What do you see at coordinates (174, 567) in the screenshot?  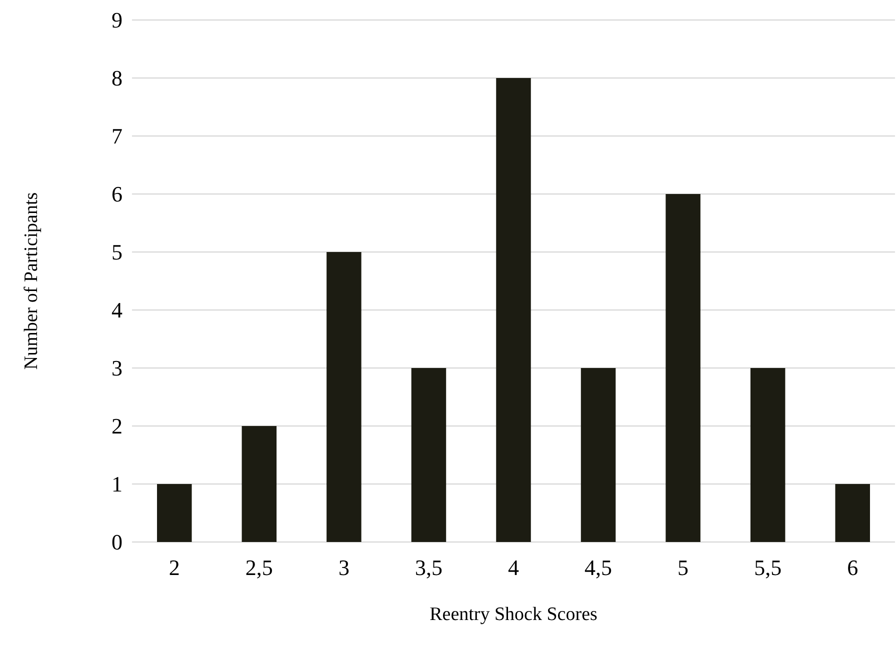 I see `x-tick-label: 2` at bounding box center [174, 567].